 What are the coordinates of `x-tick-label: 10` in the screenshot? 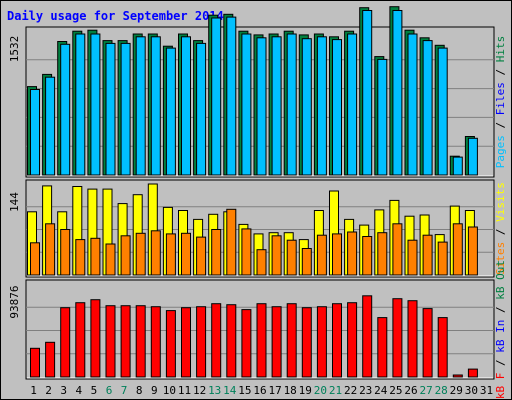 It's located at (169, 390).